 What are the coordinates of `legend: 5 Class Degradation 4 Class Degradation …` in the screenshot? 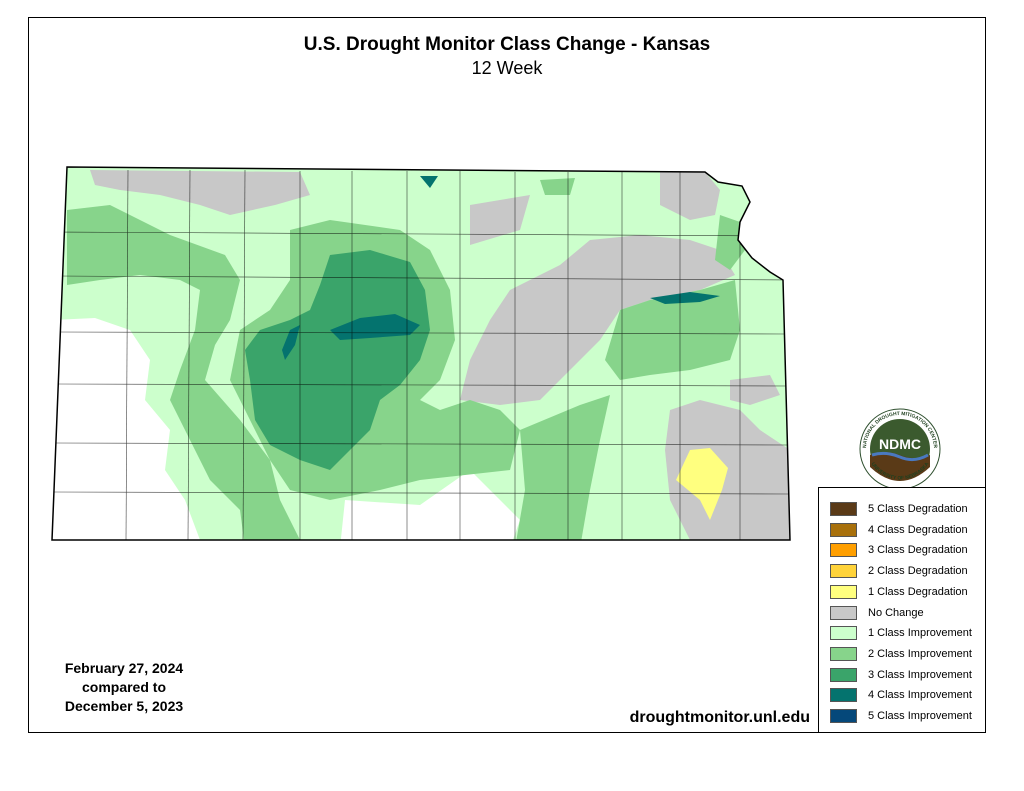 It's located at (902, 610).